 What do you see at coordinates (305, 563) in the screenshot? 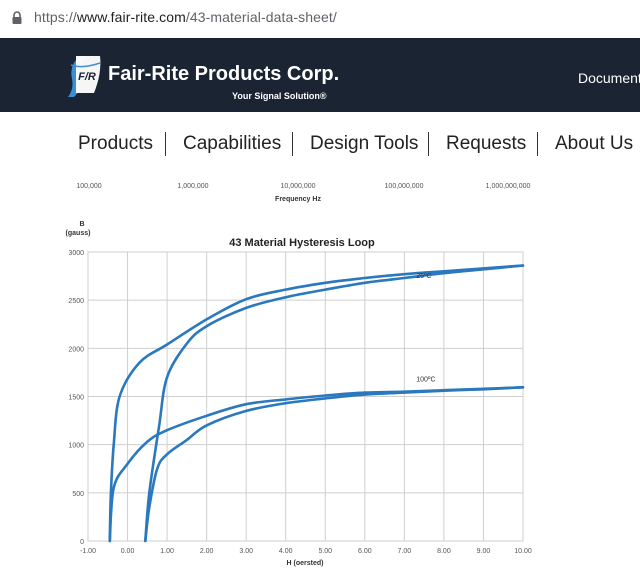
I see `x-axis-label: H (oersted)` at bounding box center [305, 563].